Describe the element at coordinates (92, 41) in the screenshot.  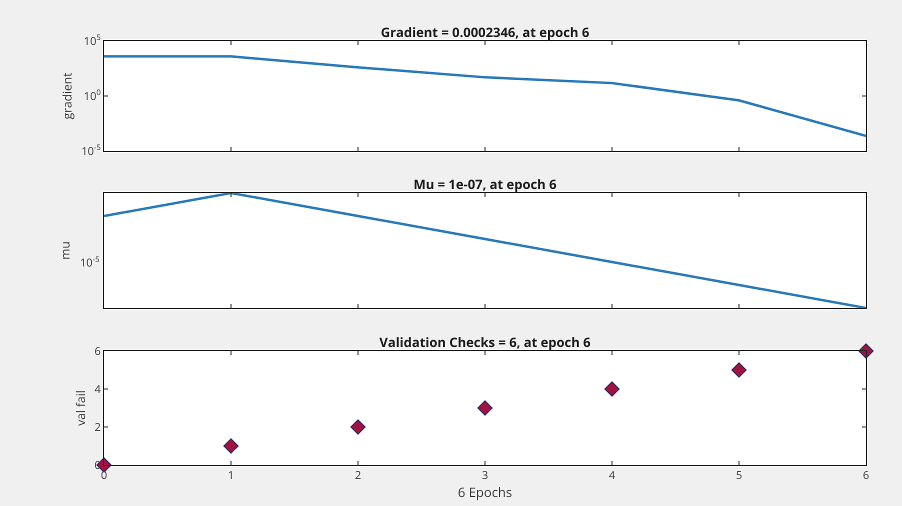
I see `y-tick-label: 10$^{5}$` at that location.